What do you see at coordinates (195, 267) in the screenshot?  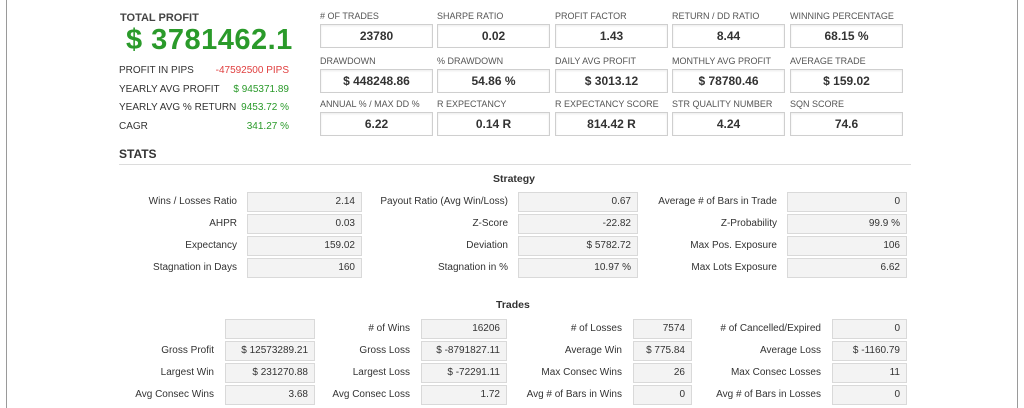 I see `strategy-label: Stagnation in Days` at bounding box center [195, 267].